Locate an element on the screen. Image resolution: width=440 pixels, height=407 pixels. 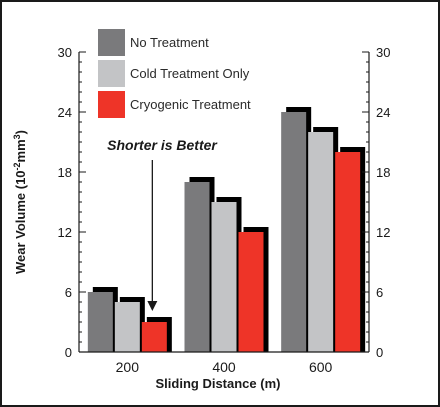
y-tick-label-right: 30 is located at coordinates (383, 52).